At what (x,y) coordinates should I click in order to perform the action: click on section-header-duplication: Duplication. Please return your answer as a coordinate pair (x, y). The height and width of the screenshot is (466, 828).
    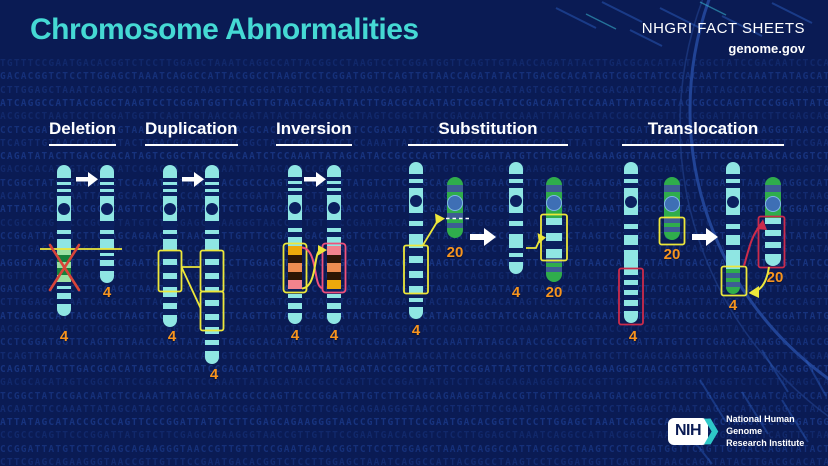
    Looking at the image, I should click on (191, 132).